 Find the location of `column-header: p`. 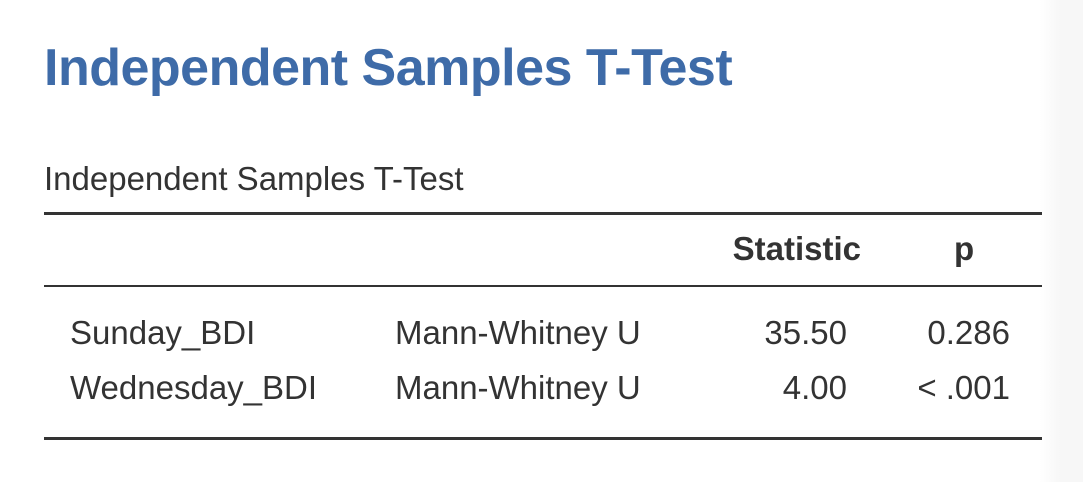

column-header: p is located at coordinates (964, 248).